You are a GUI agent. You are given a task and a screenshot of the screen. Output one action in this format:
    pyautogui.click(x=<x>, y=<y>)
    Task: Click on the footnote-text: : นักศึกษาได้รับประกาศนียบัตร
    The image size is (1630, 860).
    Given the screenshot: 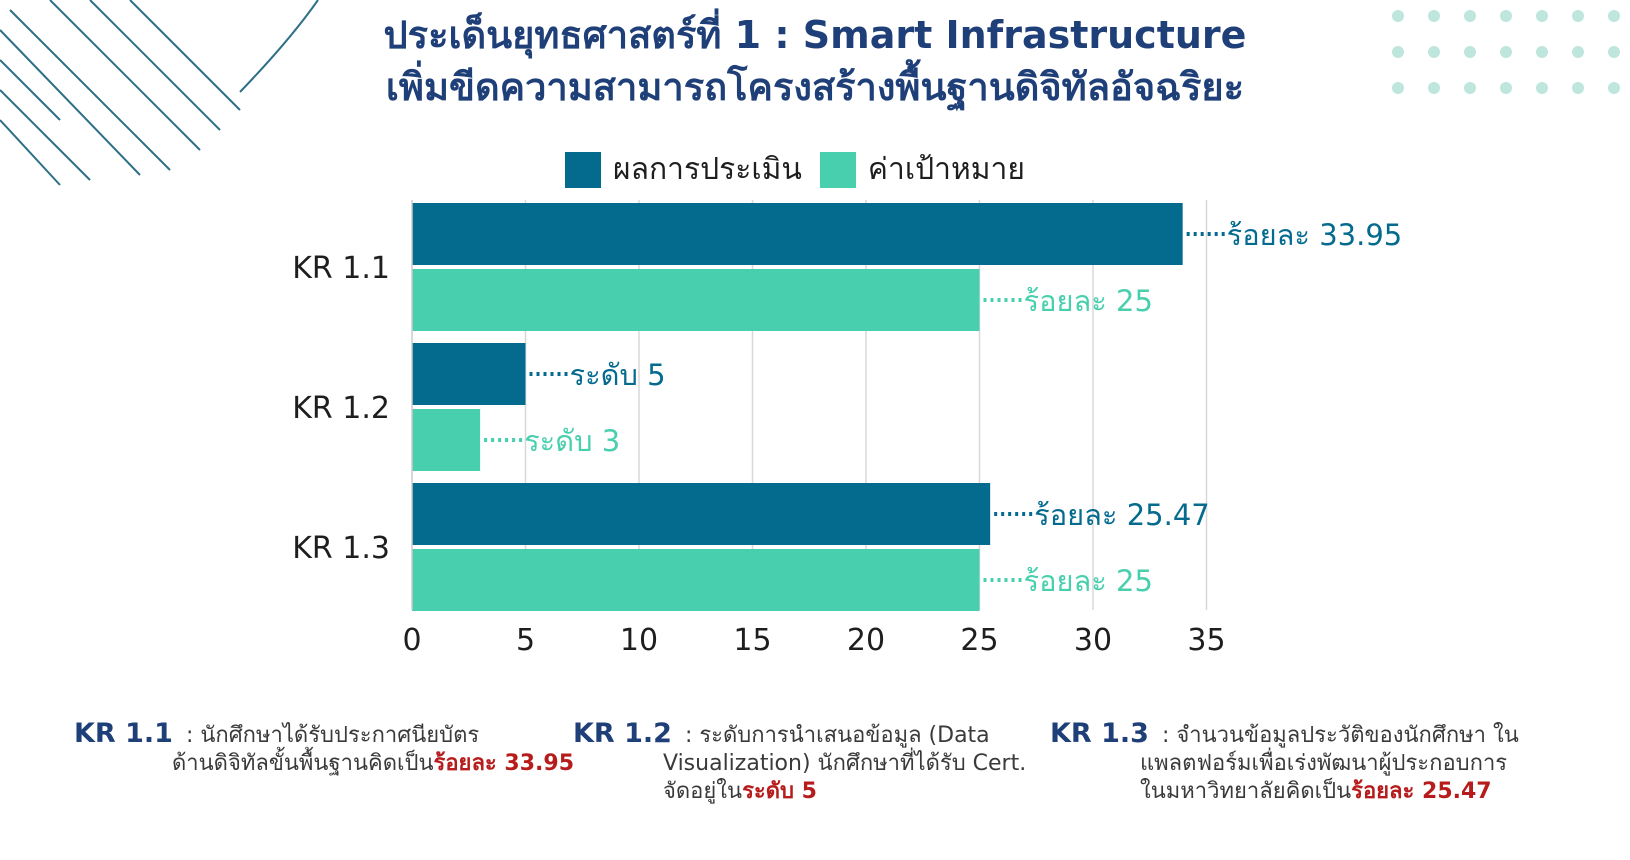 What is the action you would take?
    pyautogui.click(x=332, y=735)
    